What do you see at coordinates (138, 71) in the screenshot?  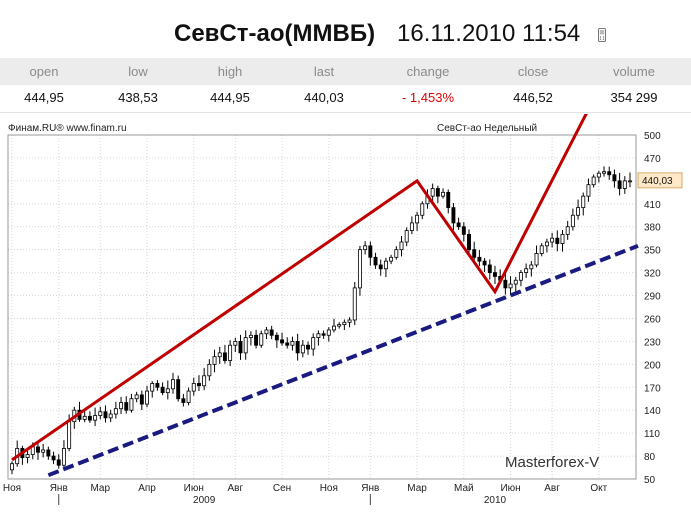 I see `quote-header-low: low` at bounding box center [138, 71].